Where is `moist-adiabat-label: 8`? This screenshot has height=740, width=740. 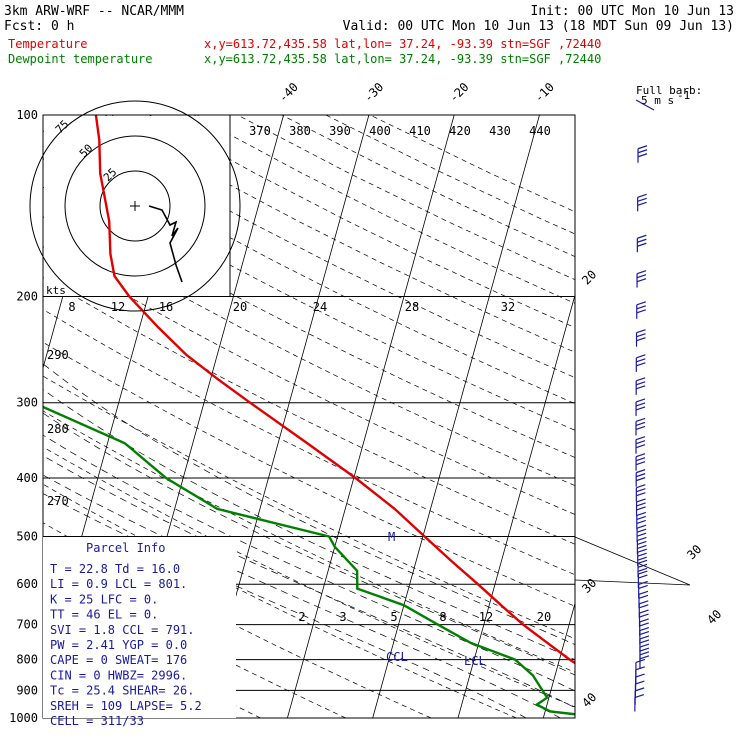
moist-adiabat-label: 8 is located at coordinates (71, 307).